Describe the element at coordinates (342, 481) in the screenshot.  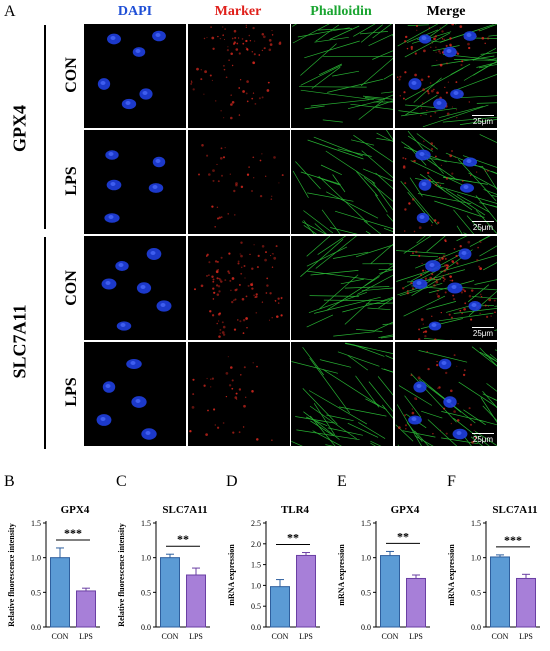
I see `panel-letter-e: E` at that location.